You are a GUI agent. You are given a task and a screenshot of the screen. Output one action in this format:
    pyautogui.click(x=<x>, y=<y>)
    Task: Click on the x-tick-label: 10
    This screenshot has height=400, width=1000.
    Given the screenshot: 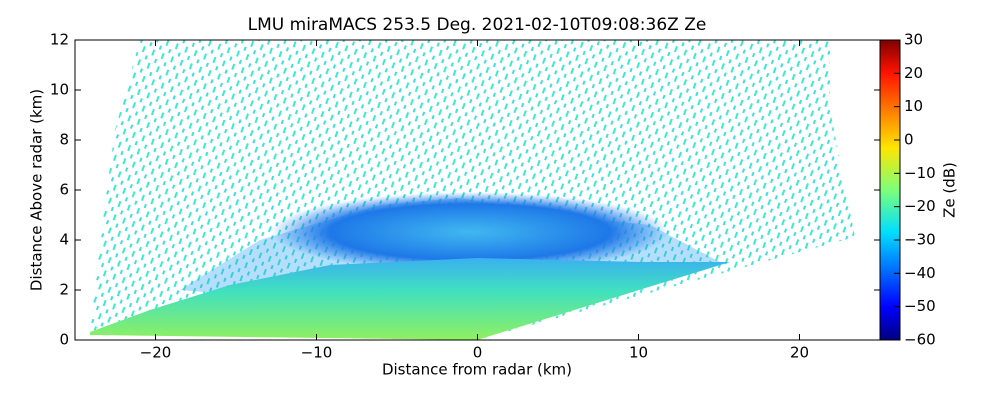 What is the action you would take?
    pyautogui.click(x=638, y=353)
    